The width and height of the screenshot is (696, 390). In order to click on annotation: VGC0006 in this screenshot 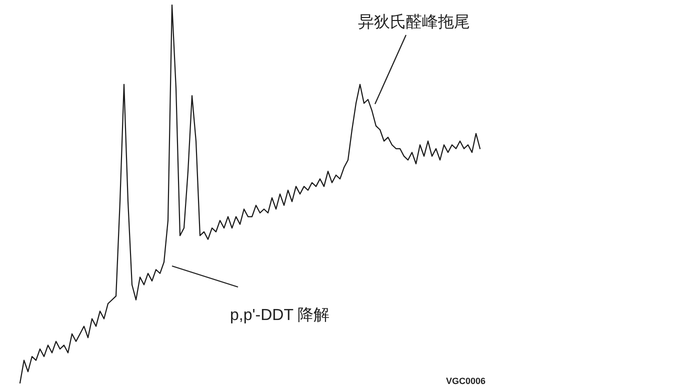, I will do `click(466, 381)`.